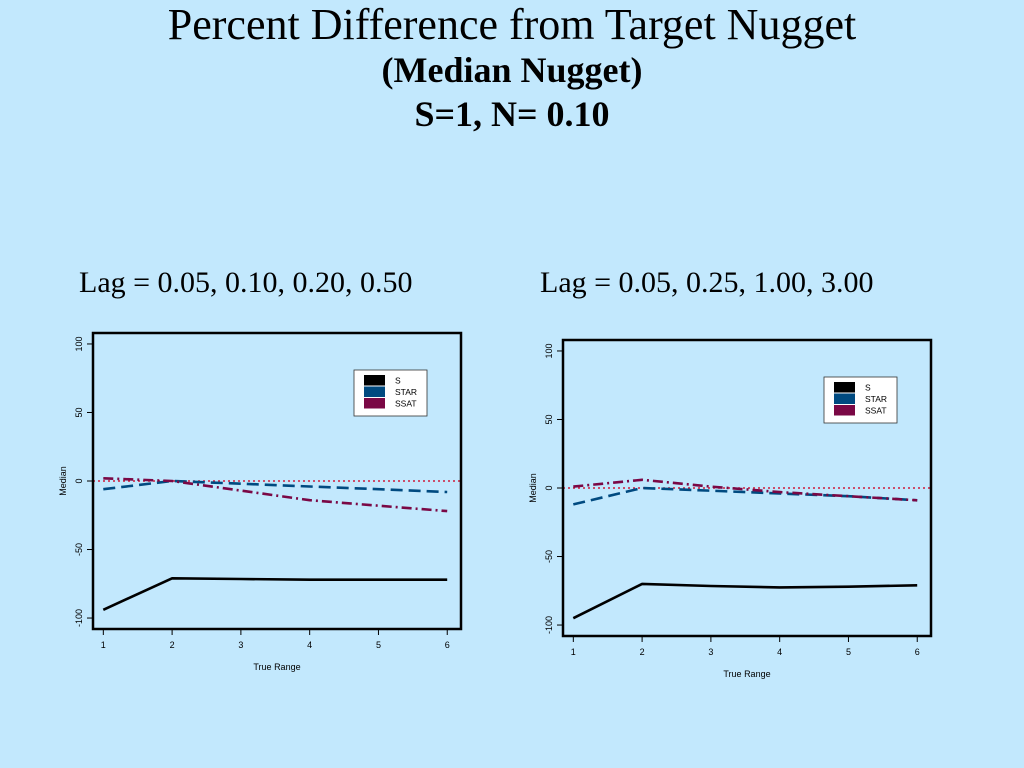 The image size is (1024, 768). I want to click on slide-subtitle-median: (Median Nugget), so click(512, 70).